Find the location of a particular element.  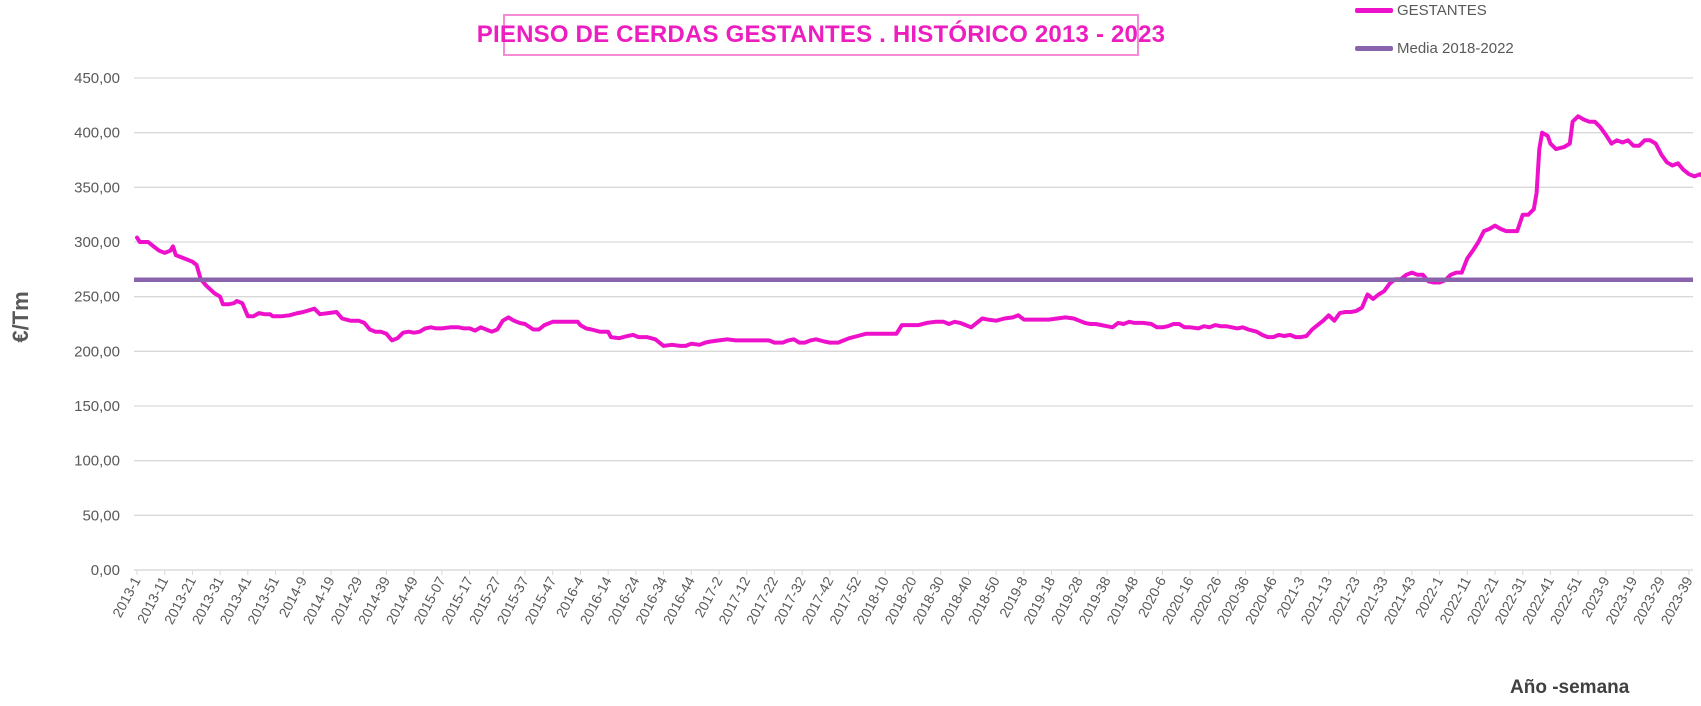

y-tick-label: 350,00 is located at coordinates (97, 187).